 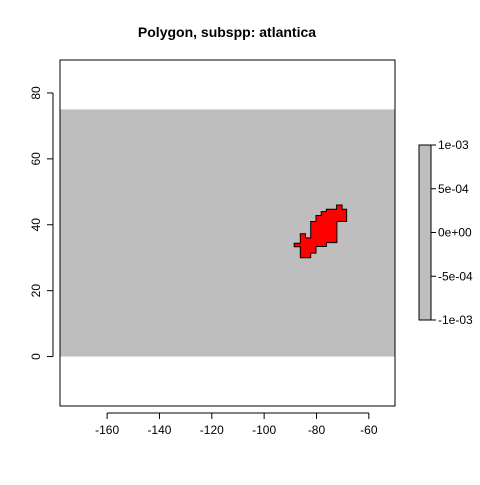 I want to click on x-tick-label: -140, so click(x=159, y=430).